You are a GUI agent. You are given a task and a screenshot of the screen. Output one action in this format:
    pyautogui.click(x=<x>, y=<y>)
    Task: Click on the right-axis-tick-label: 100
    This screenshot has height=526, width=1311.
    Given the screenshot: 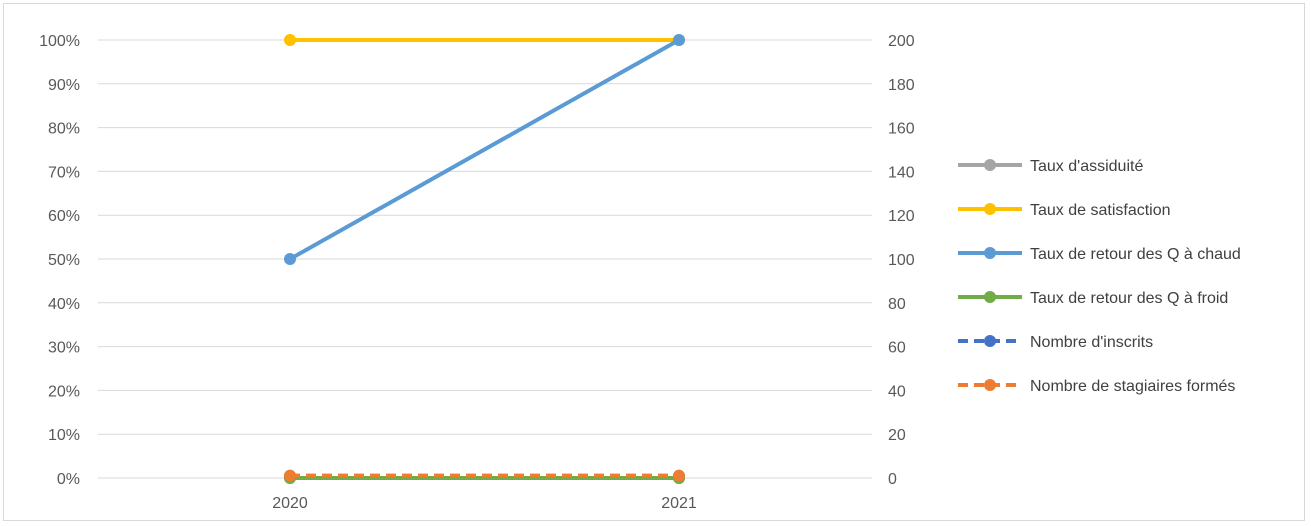 What is the action you would take?
    pyautogui.click(x=901, y=260)
    